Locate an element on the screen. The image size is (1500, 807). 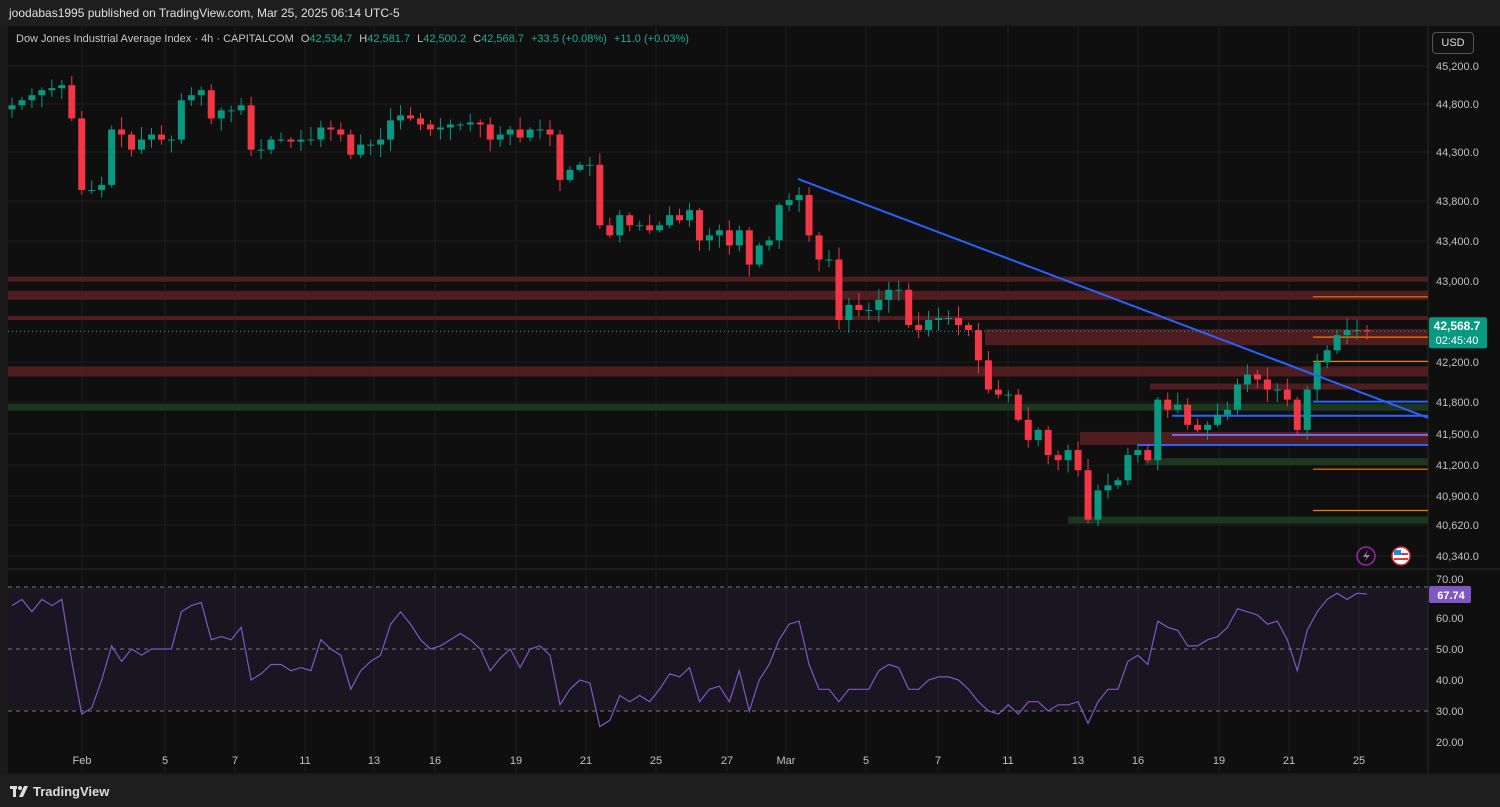
rsi-tick-label: 30.00 is located at coordinates (1450, 712).